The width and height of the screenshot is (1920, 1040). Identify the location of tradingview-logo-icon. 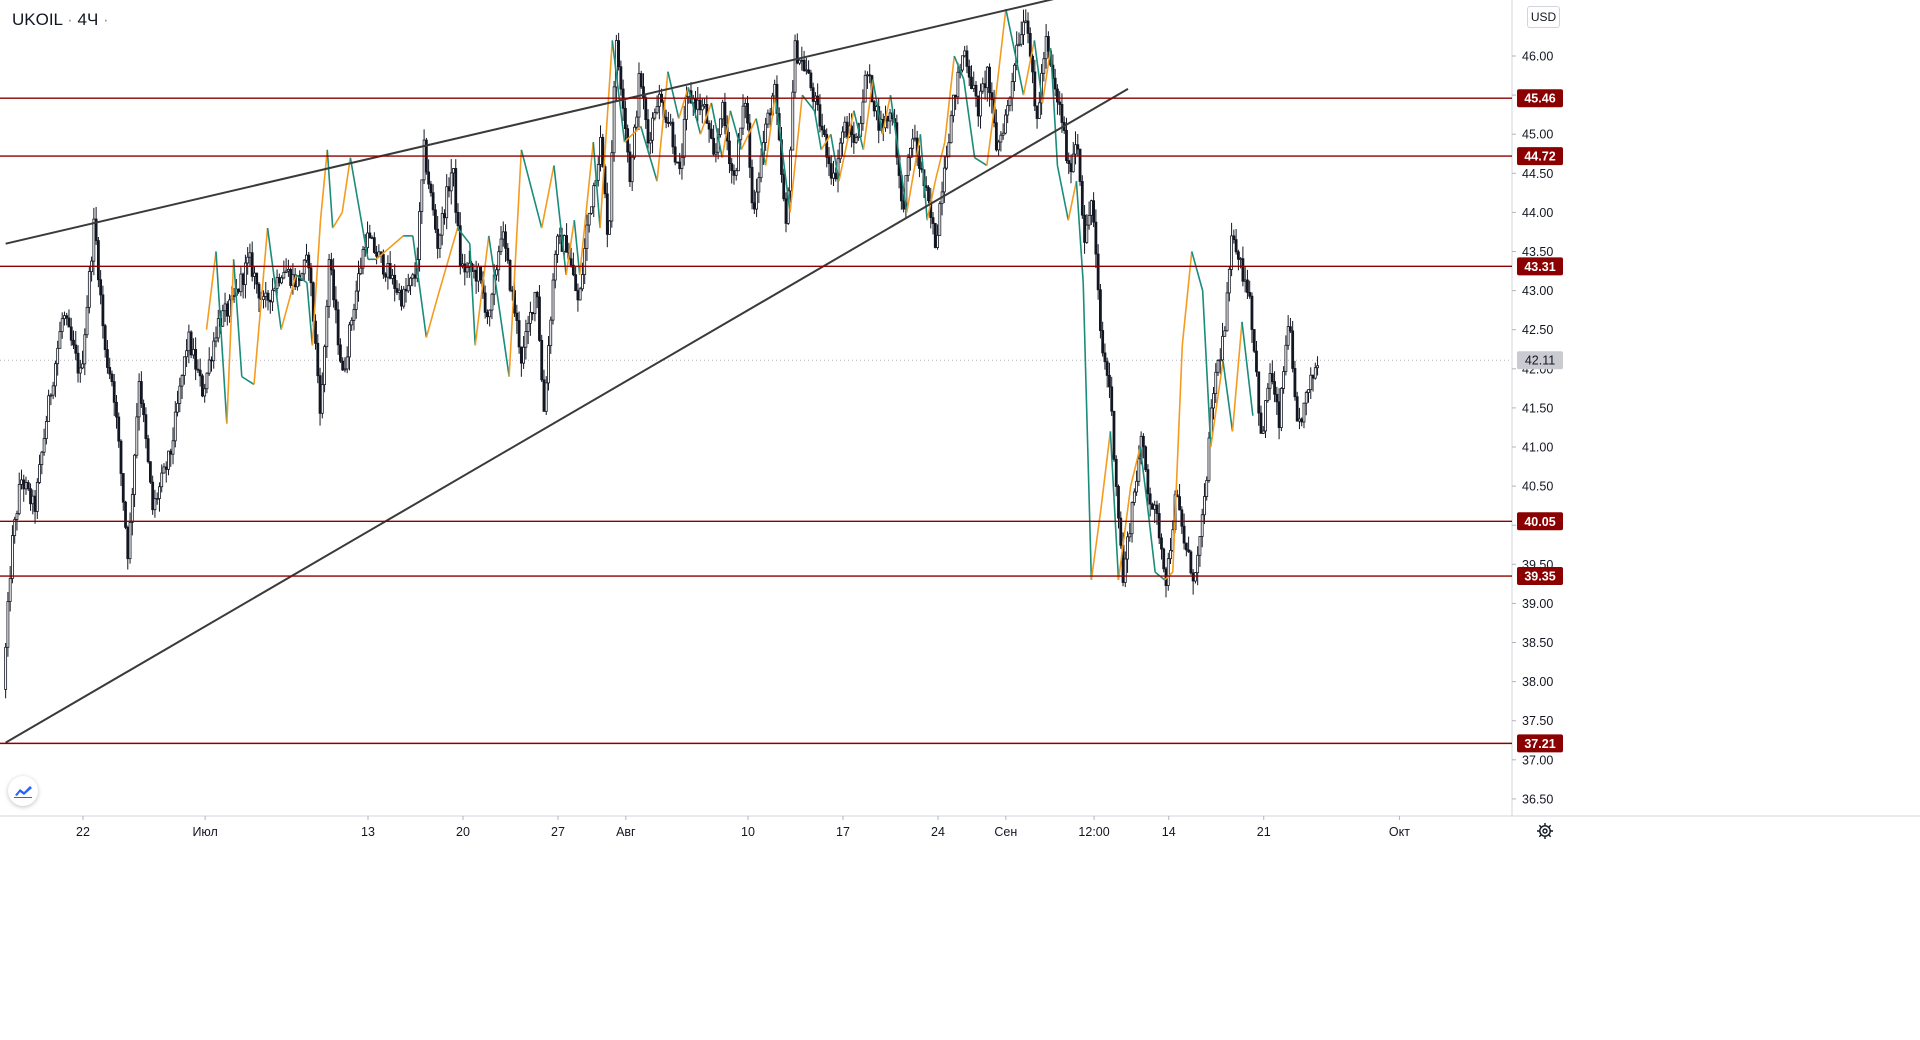
(23, 791).